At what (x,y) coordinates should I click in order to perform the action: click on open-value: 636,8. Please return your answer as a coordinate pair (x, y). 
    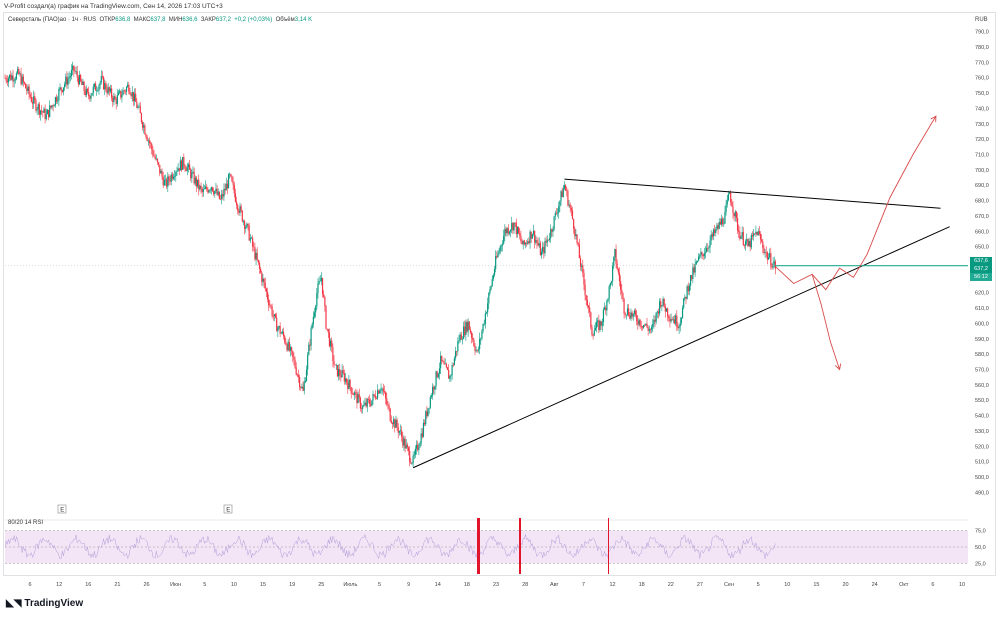
    Looking at the image, I should click on (123, 20).